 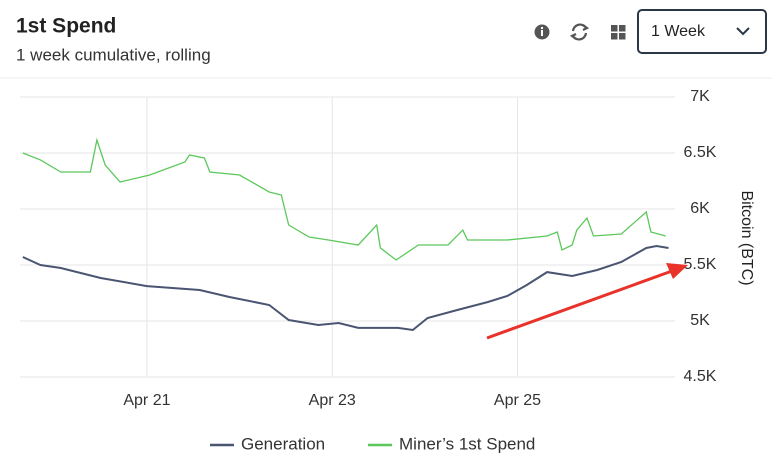 I want to click on y-tick-label: 7K, so click(x=700, y=96).